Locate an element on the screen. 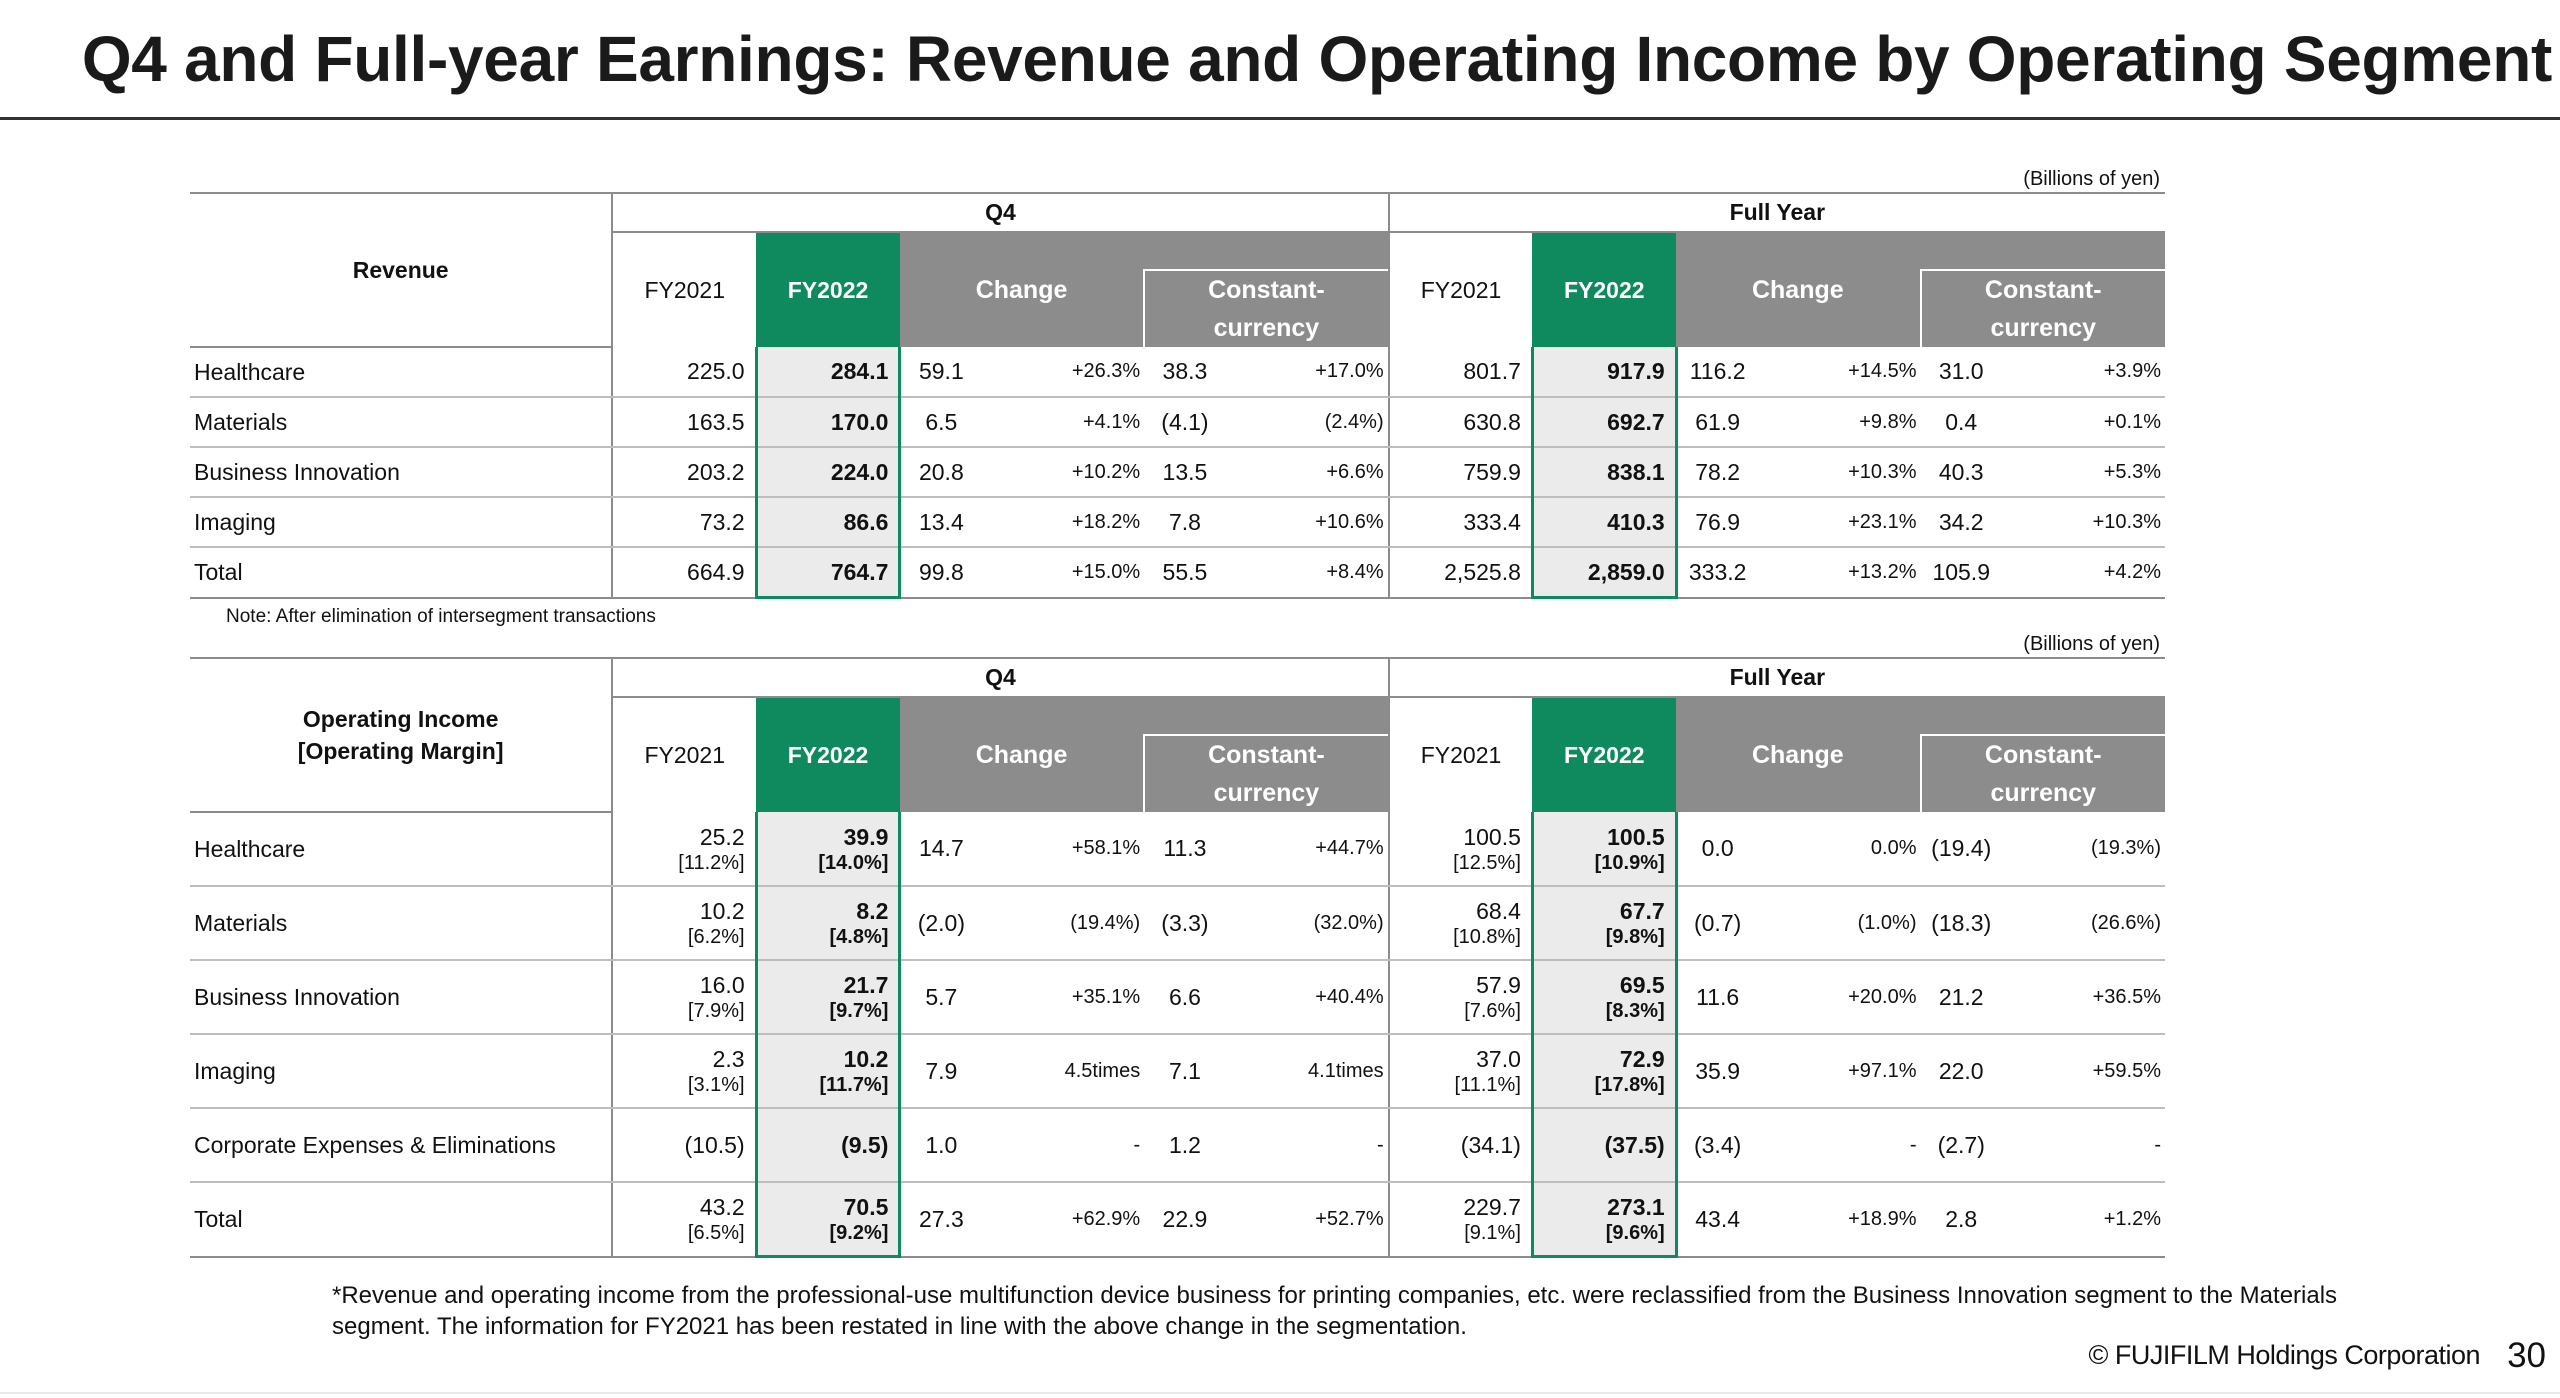 The width and height of the screenshot is (2560, 1398). q4-change-value: 1.0 is located at coordinates (940, 1145).